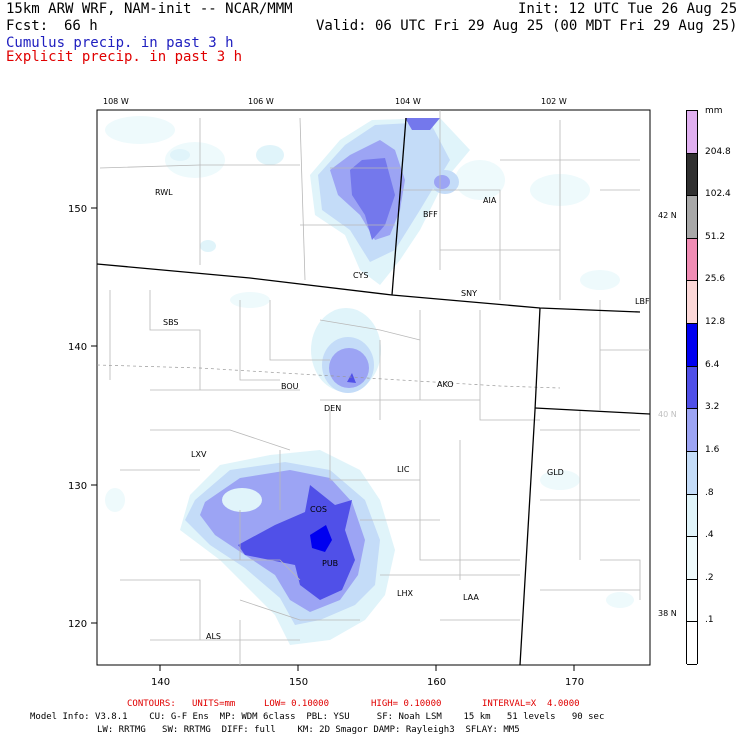 The height and width of the screenshot is (740, 740). I want to click on contours-interval: INTERVAL=X 4.0000, so click(531, 704).